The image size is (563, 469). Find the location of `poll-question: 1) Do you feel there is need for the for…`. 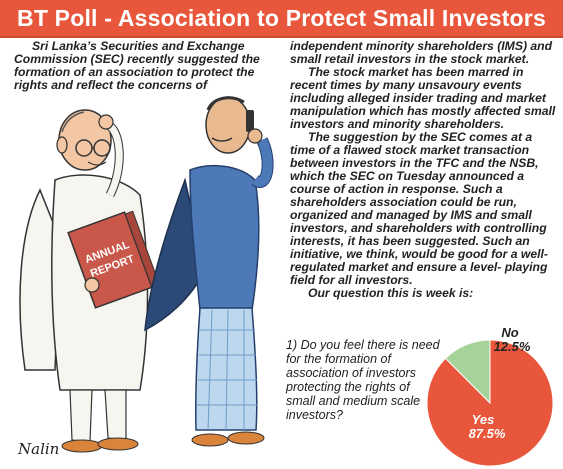

poll-question: 1) Do you feel there is need for the for… is located at coordinates (363, 380).